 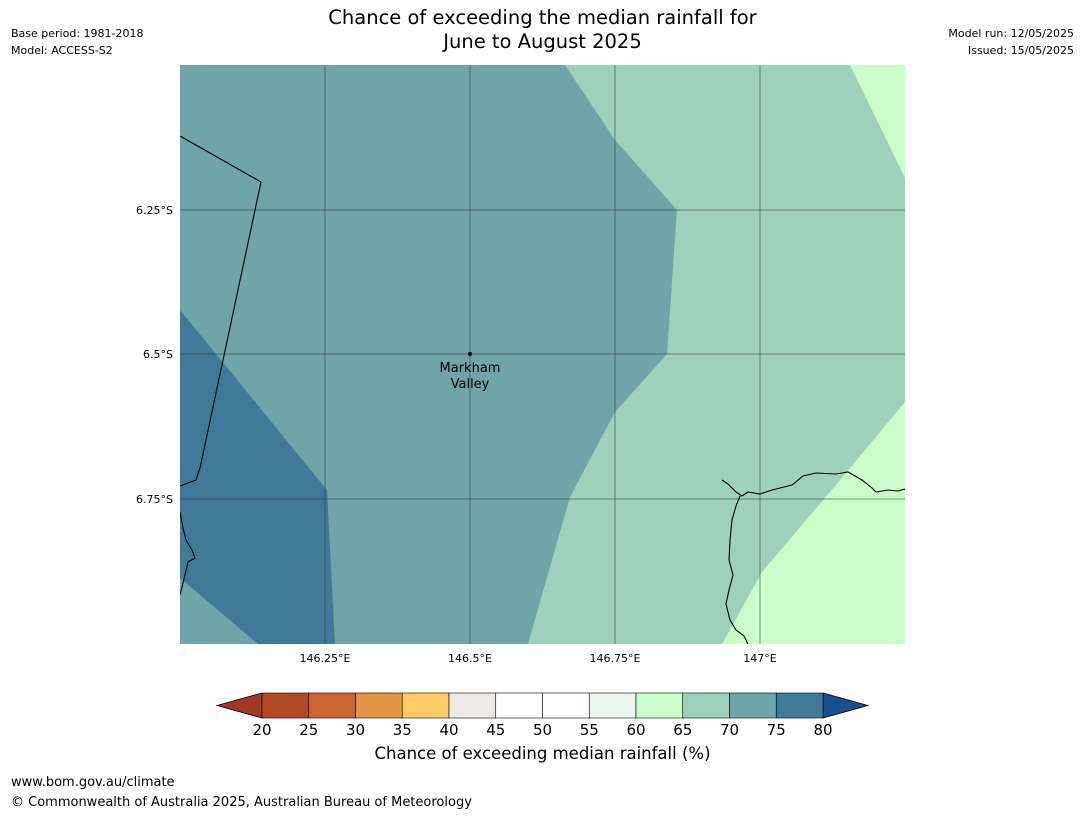 I want to click on lat-tick-labels: 6.25°S 6.5°S 6.75°S, so click(x=154, y=355).